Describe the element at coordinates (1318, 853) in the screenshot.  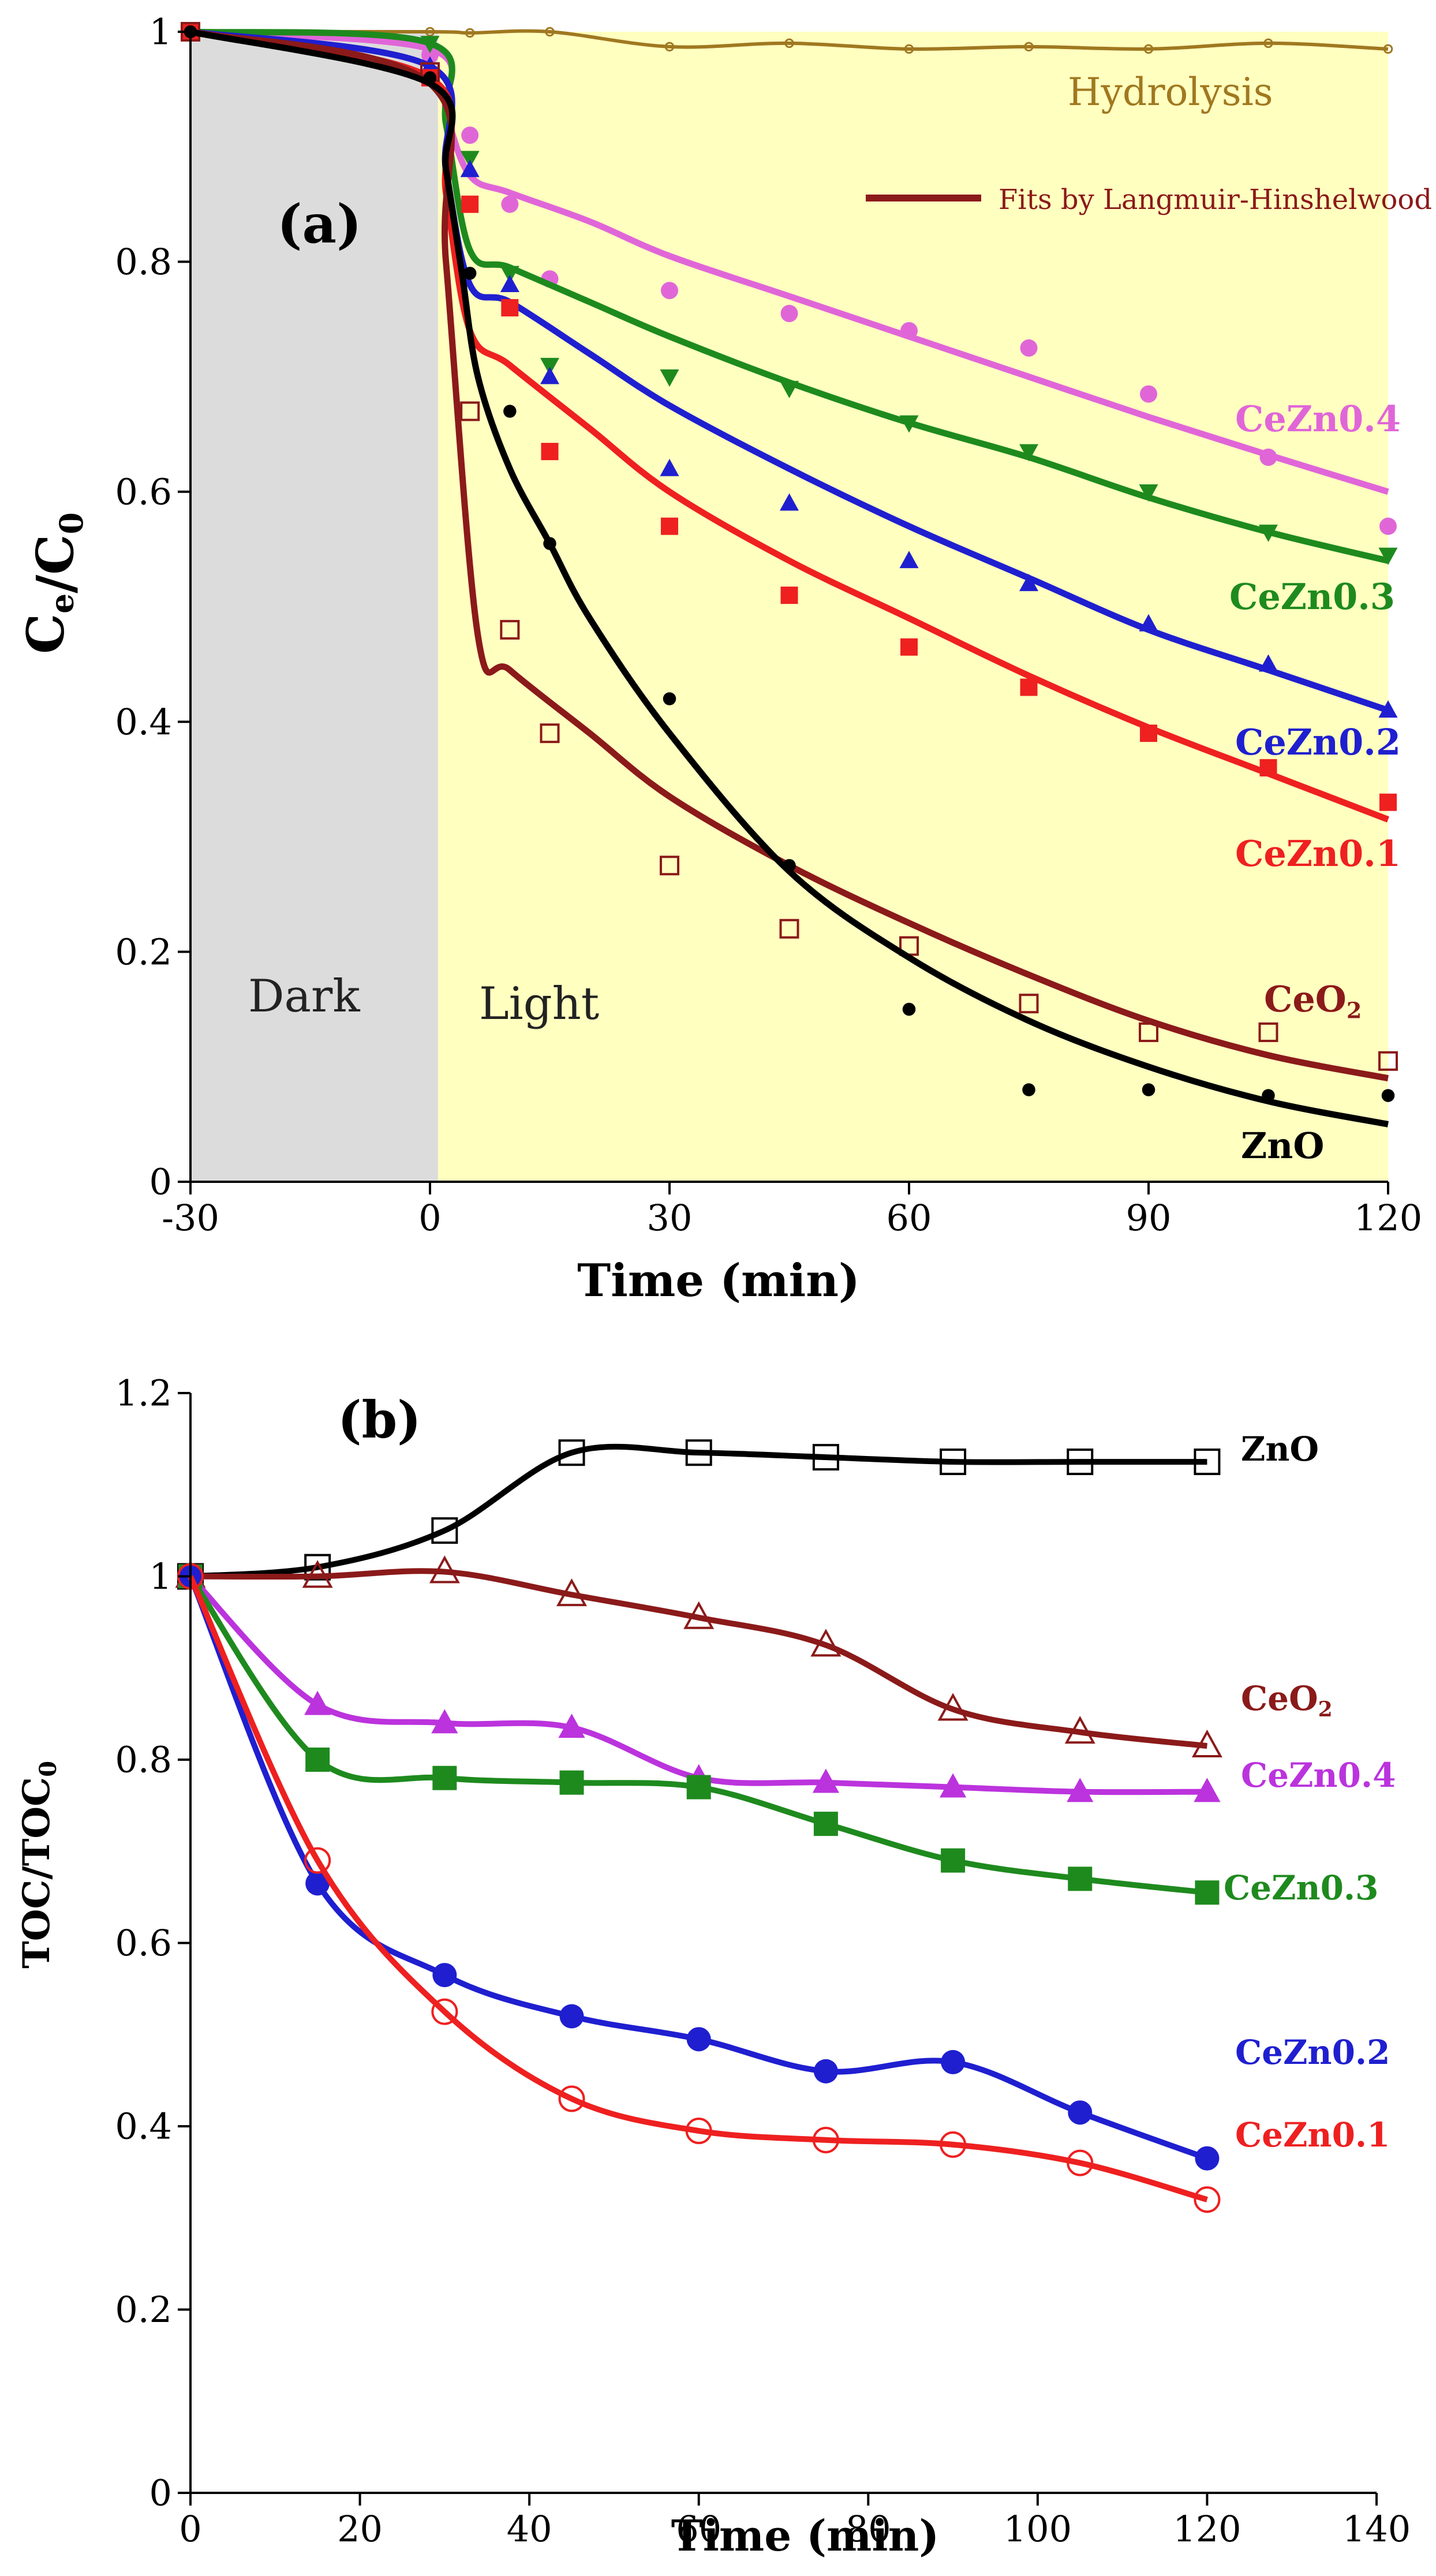
I see `a-label-CeZn0.1: CeZn0.1` at that location.